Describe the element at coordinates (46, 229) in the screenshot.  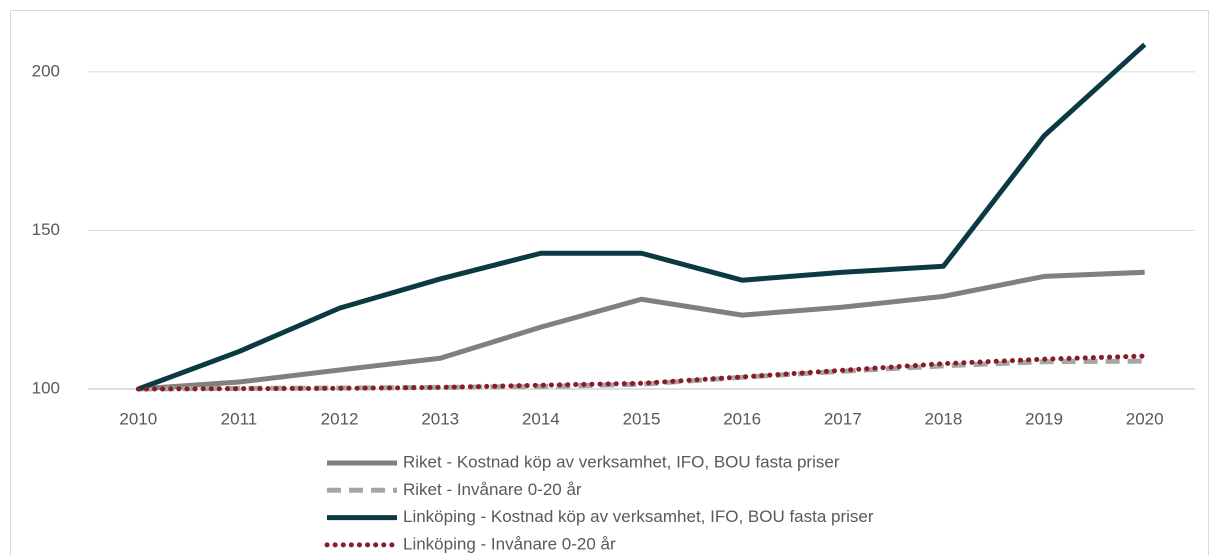
I see `y-tick-label: 150` at that location.